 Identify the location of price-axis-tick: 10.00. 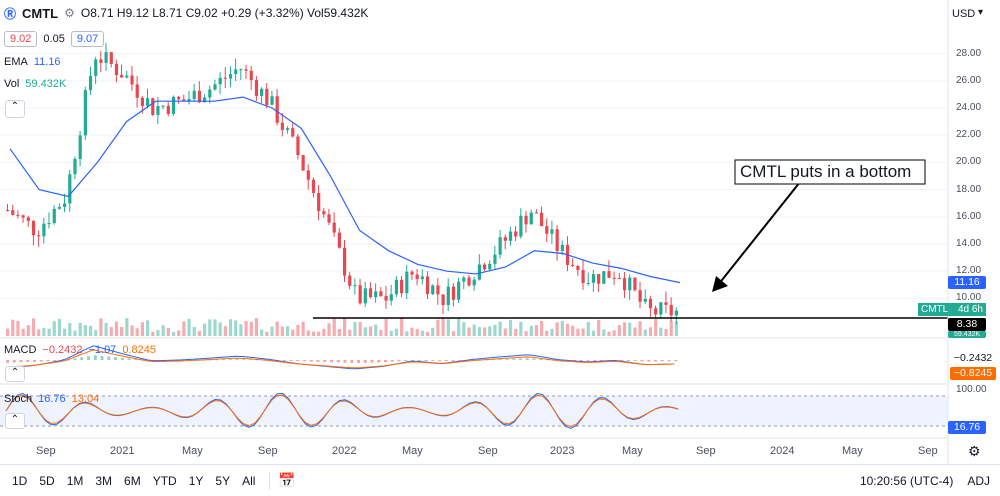
(969, 298).